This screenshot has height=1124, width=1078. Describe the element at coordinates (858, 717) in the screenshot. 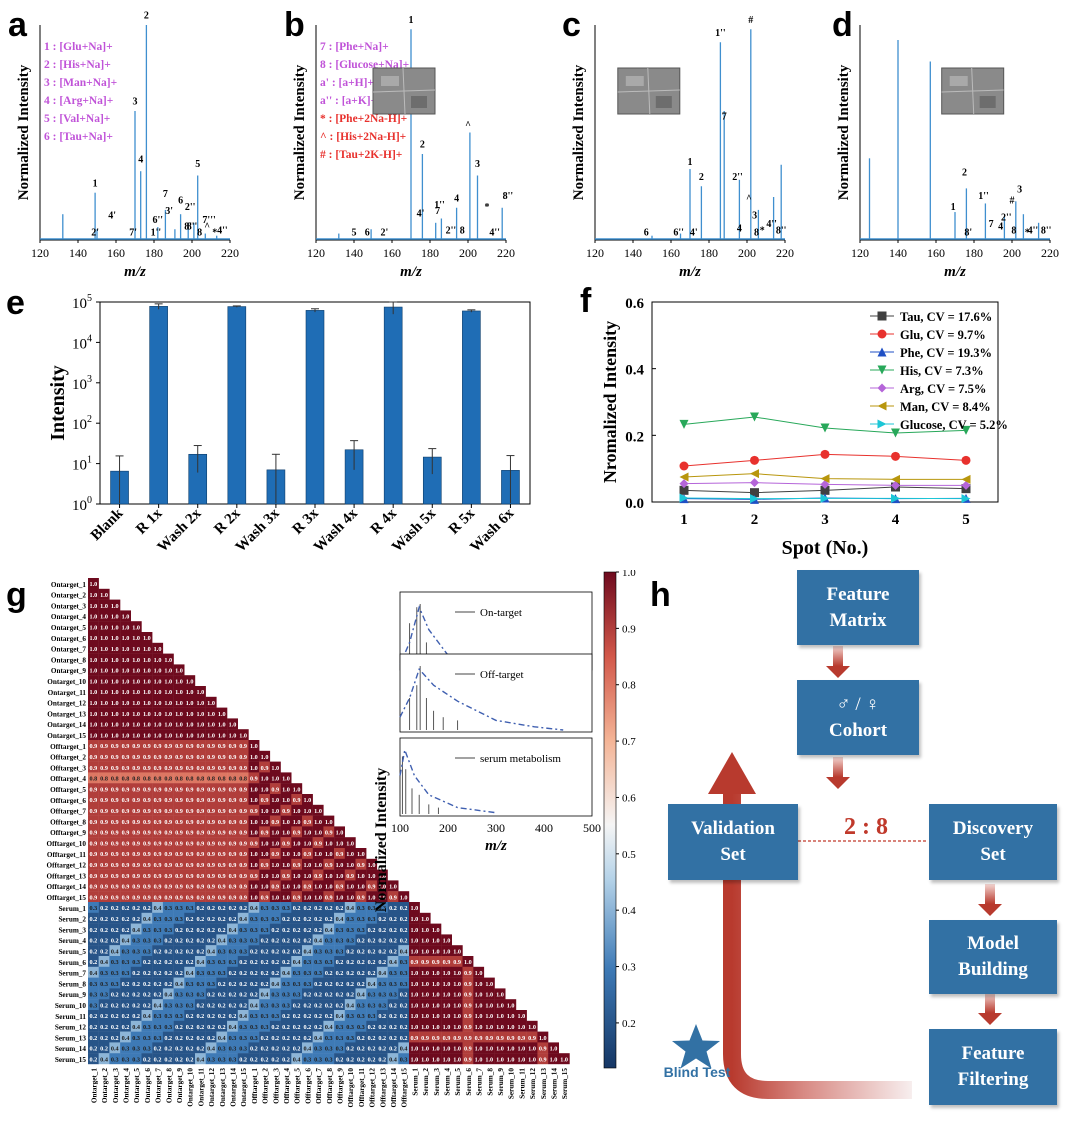

I see `cohort-box: ♂ / ♀ Cohort` at that location.